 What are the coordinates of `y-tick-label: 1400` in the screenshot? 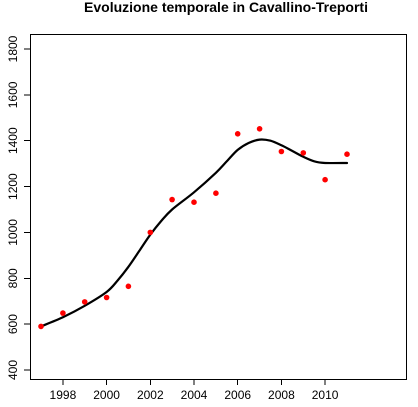 It's located at (13, 140).